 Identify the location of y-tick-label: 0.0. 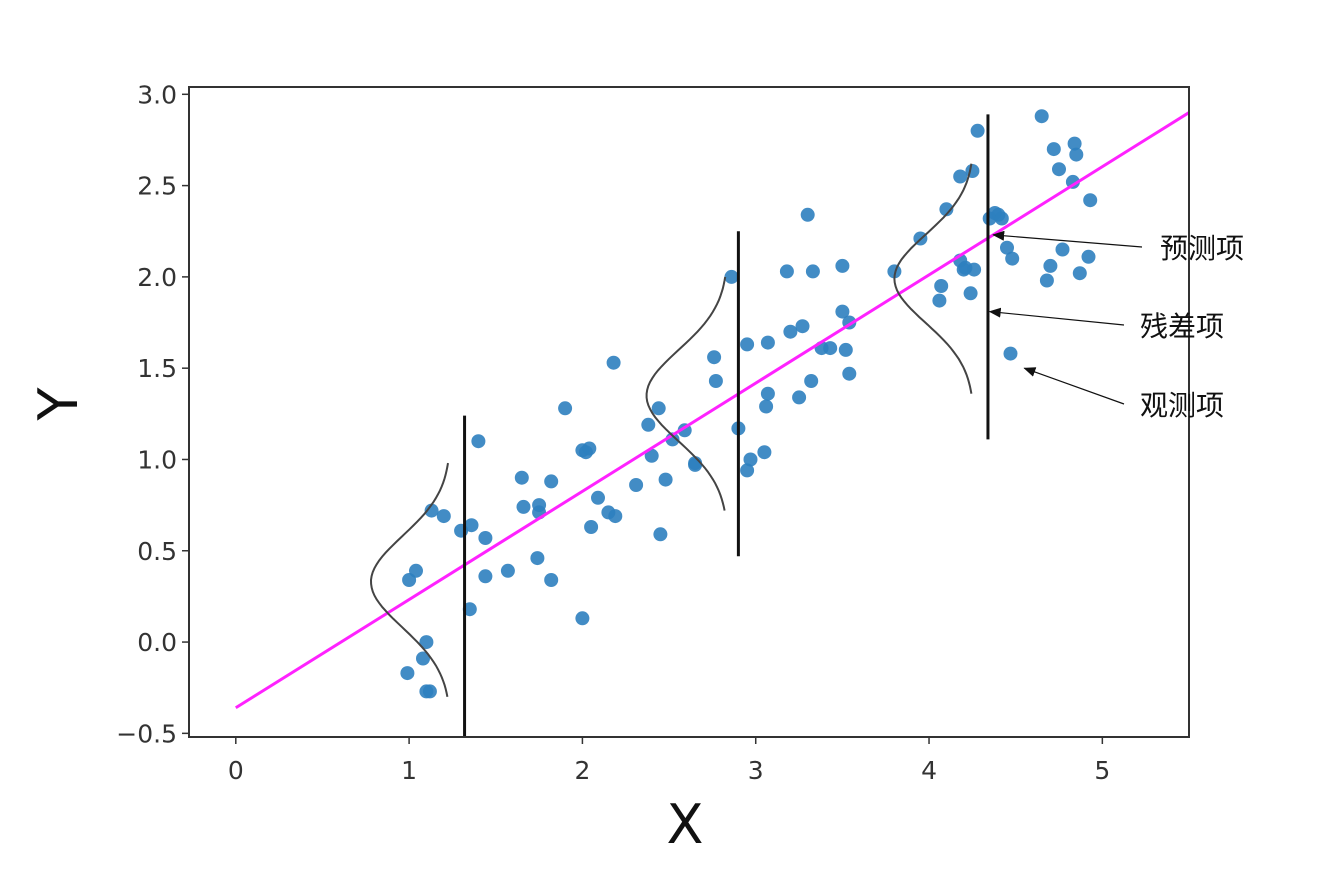
(157, 642).